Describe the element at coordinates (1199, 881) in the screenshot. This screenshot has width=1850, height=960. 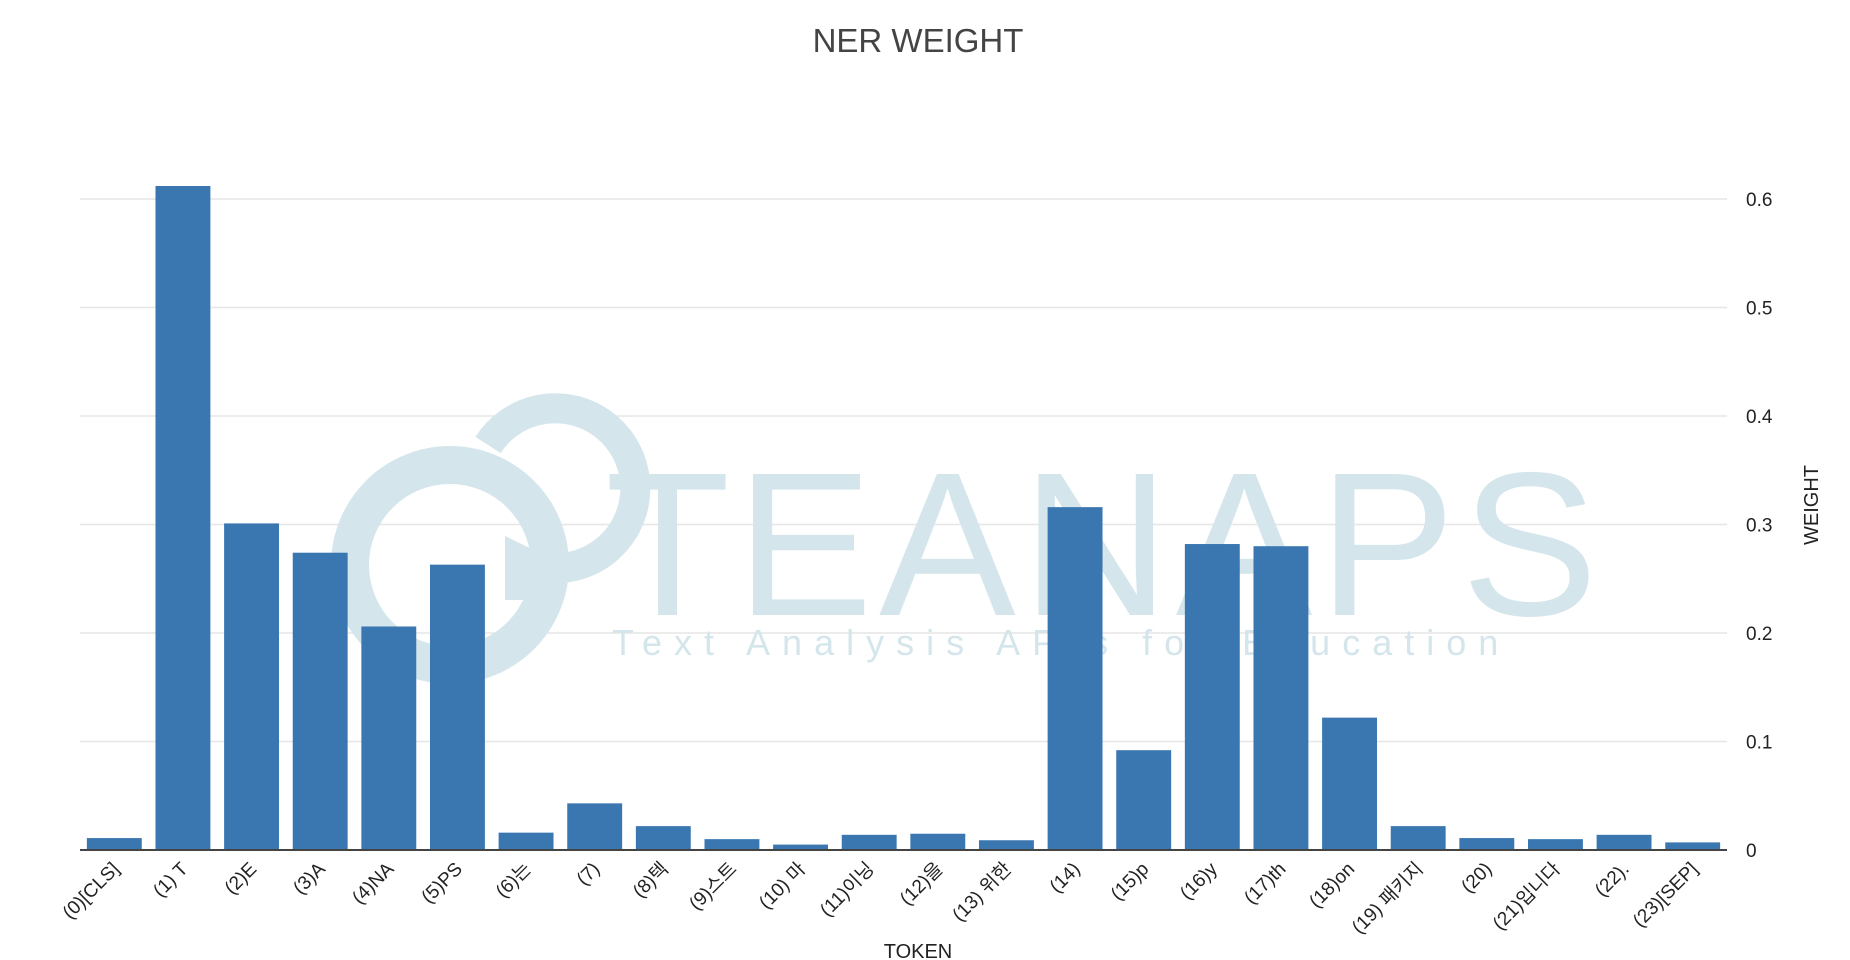
I see `x-tick-label: (16)y` at that location.